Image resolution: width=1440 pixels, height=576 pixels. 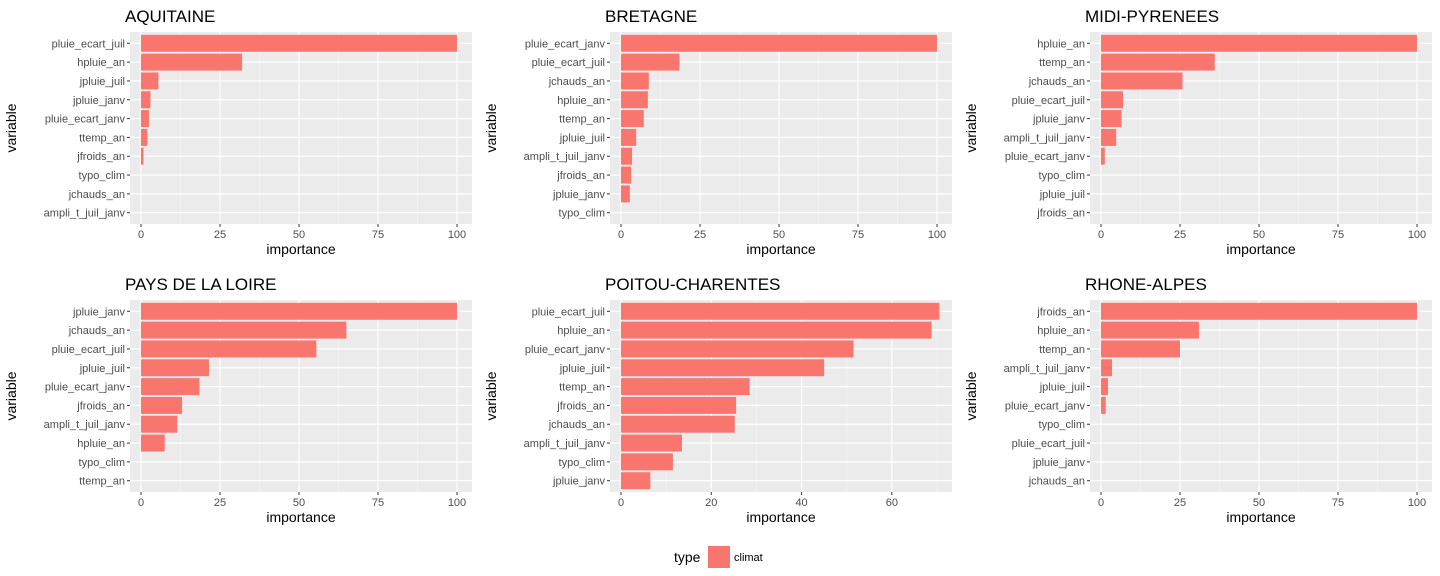 I want to click on panel-title: POITOU-CHARENTES, so click(x=692, y=284).